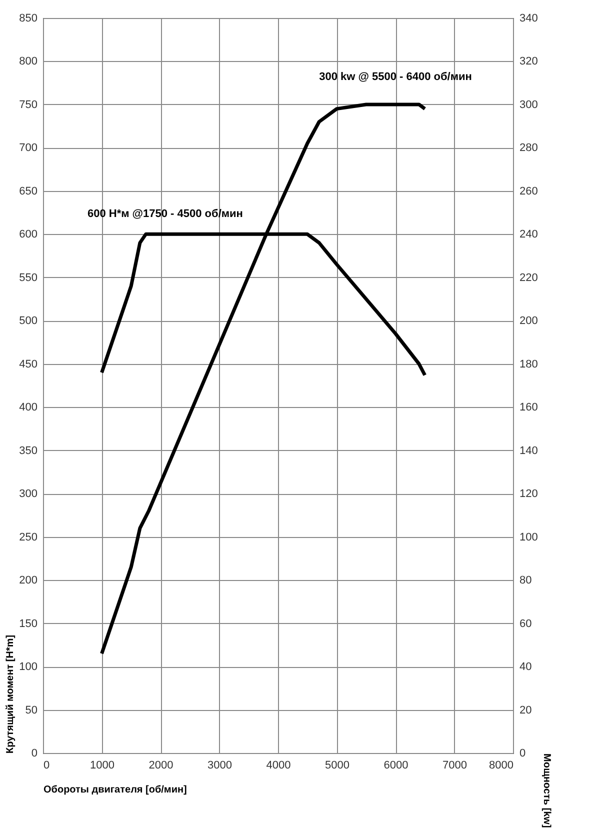 The height and width of the screenshot is (830, 600). What do you see at coordinates (396, 766) in the screenshot?
I see `x-tick-label: 6000` at bounding box center [396, 766].